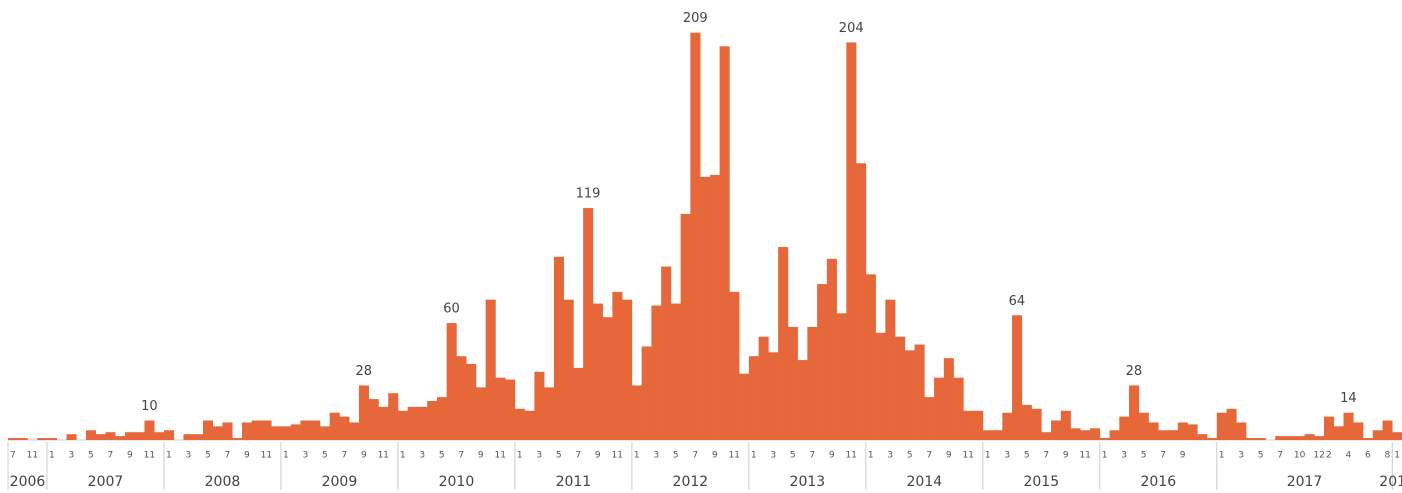 Image resolution: width=1402 pixels, height=493 pixels. Describe the element at coordinates (1349, 456) in the screenshot. I see `x-tick-label: 4` at that location.